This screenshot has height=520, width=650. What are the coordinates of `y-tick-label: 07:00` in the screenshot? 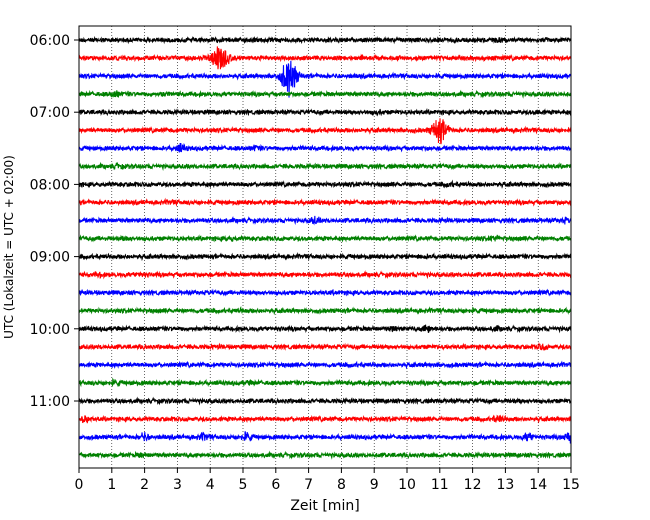 It's located at (50, 113).